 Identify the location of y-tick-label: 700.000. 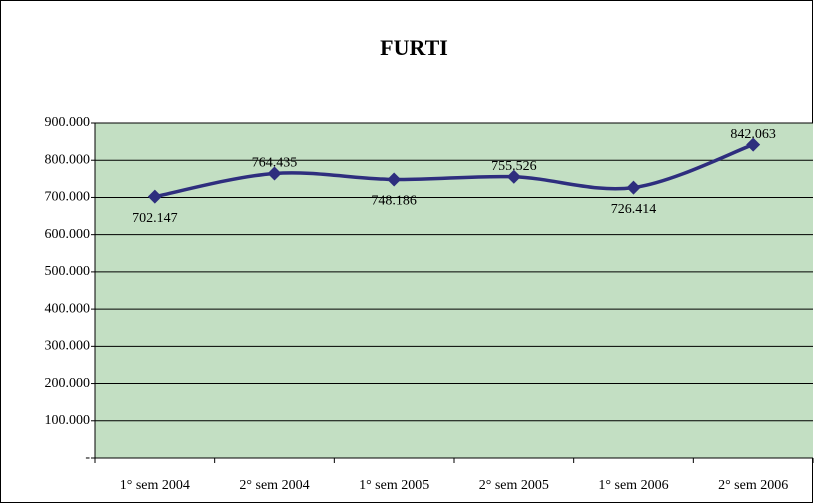
(68, 197).